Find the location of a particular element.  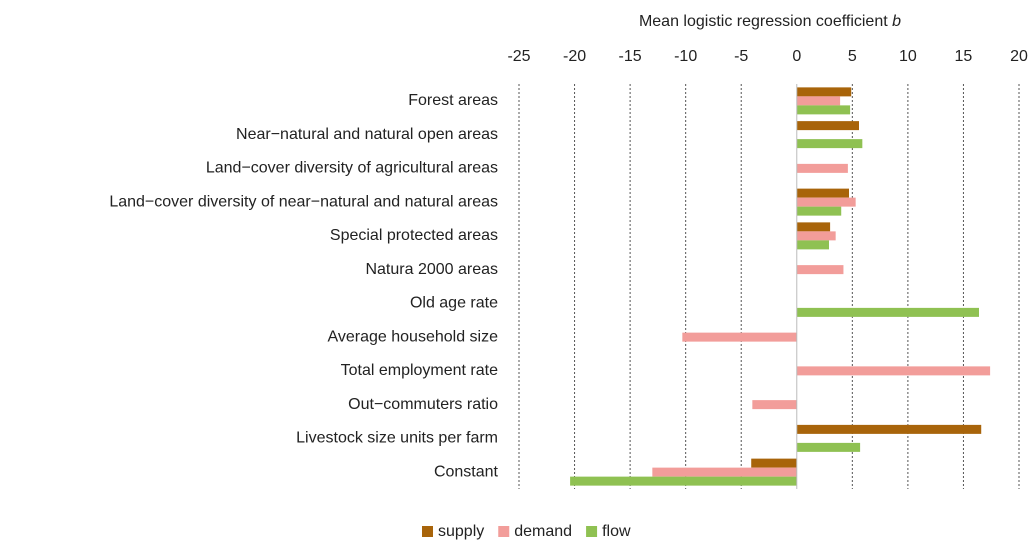

x-tick-label: -25 is located at coordinates (518, 56).